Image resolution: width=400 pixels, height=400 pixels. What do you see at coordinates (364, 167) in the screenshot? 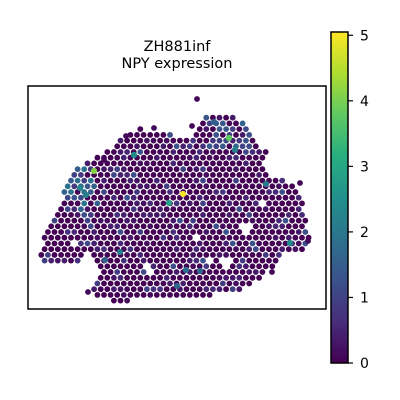
I see `colorbar-tick-label: 3` at bounding box center [364, 167].